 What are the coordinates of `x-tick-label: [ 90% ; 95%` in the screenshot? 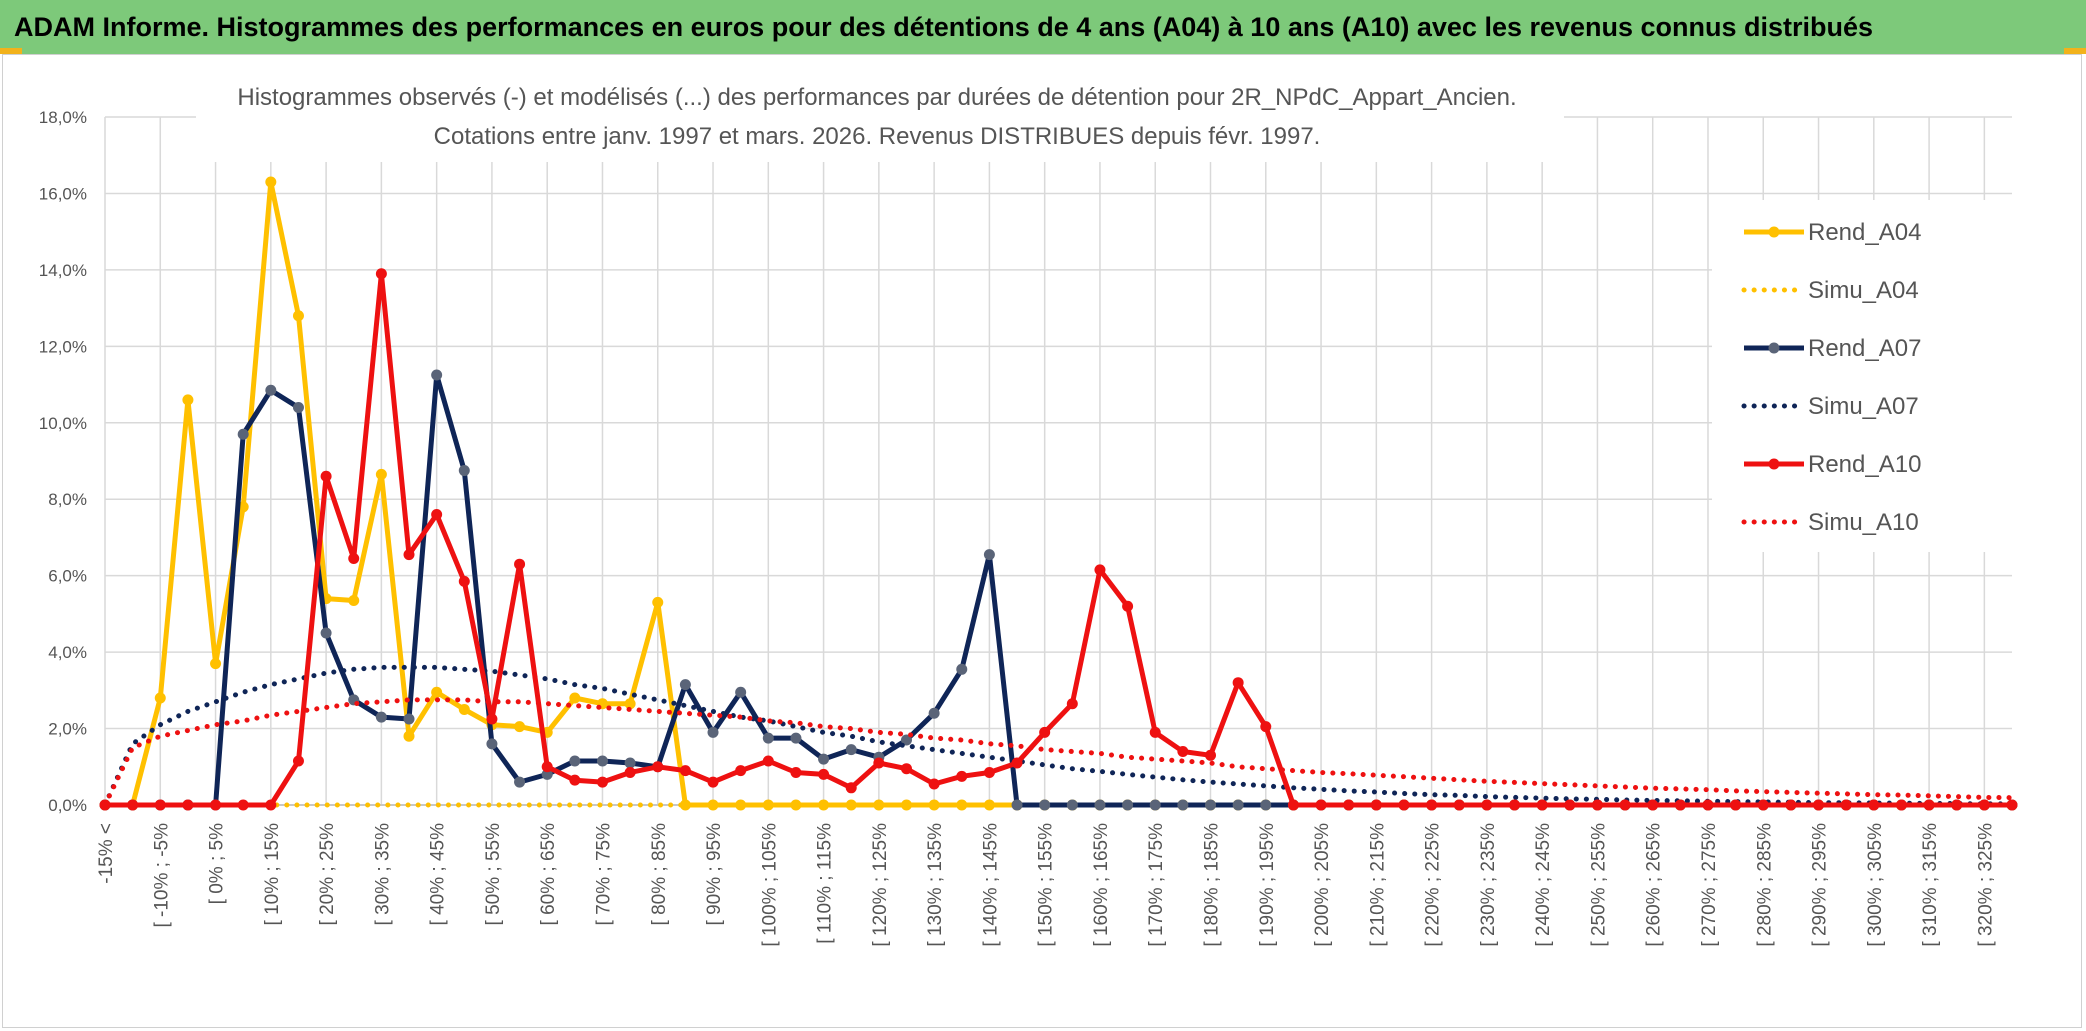 It's located at (714, 874).